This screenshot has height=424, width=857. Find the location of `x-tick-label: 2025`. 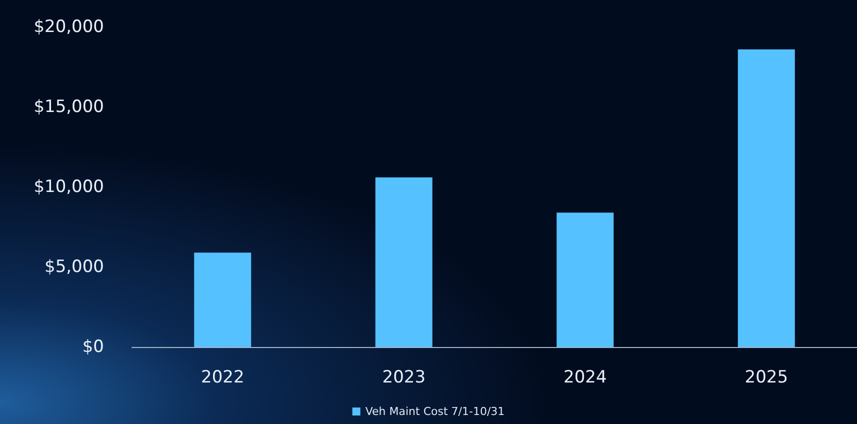

x-tick-label: 2025 is located at coordinates (766, 378).